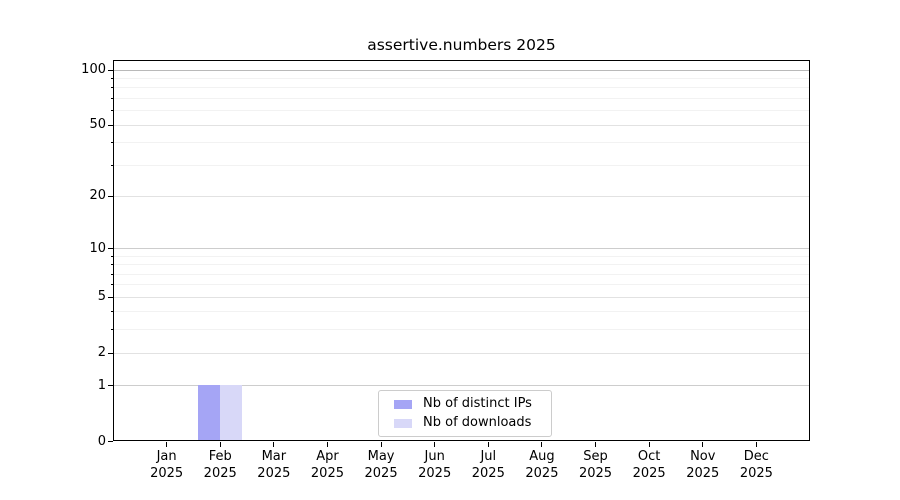 This screenshot has height=500, width=900. Describe the element at coordinates (327, 465) in the screenshot. I see `x-tick-label: Apr 2025` at that location.